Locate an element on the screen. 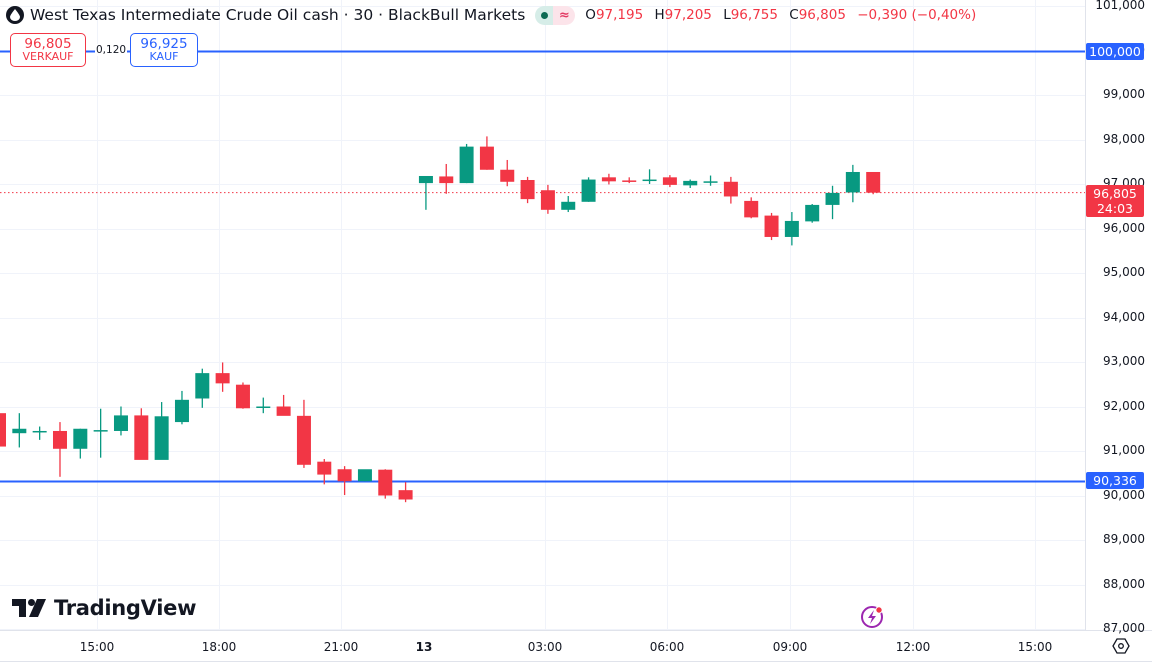 This screenshot has height=662, width=1152. buy-price: 96,925 is located at coordinates (164, 43).